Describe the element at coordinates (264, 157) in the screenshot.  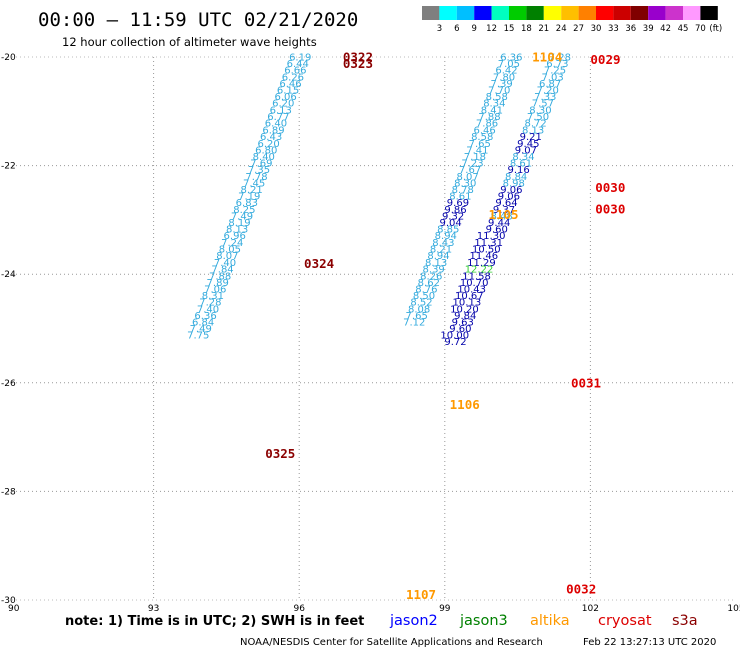
I see `wave-height-label: 8.40` at that location.